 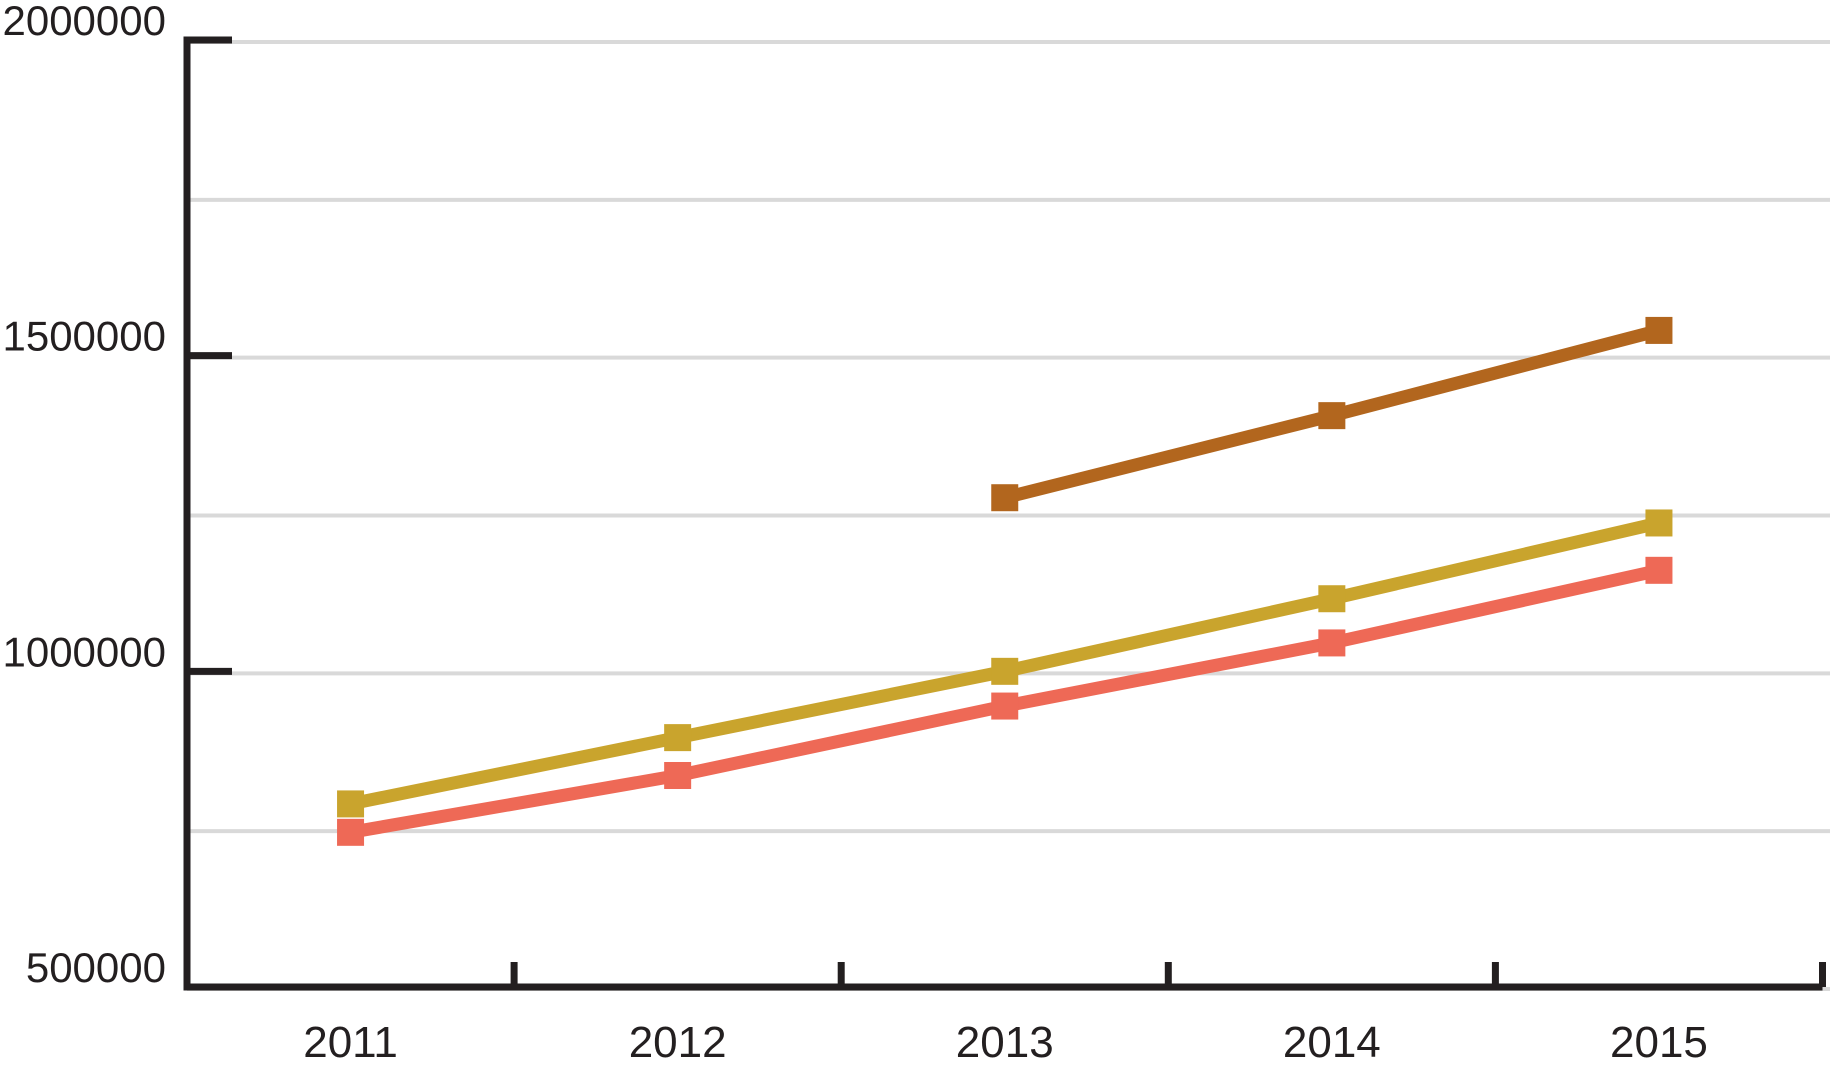 What do you see at coordinates (350, 1042) in the screenshot?
I see `x-axis-label: 2011` at bounding box center [350, 1042].